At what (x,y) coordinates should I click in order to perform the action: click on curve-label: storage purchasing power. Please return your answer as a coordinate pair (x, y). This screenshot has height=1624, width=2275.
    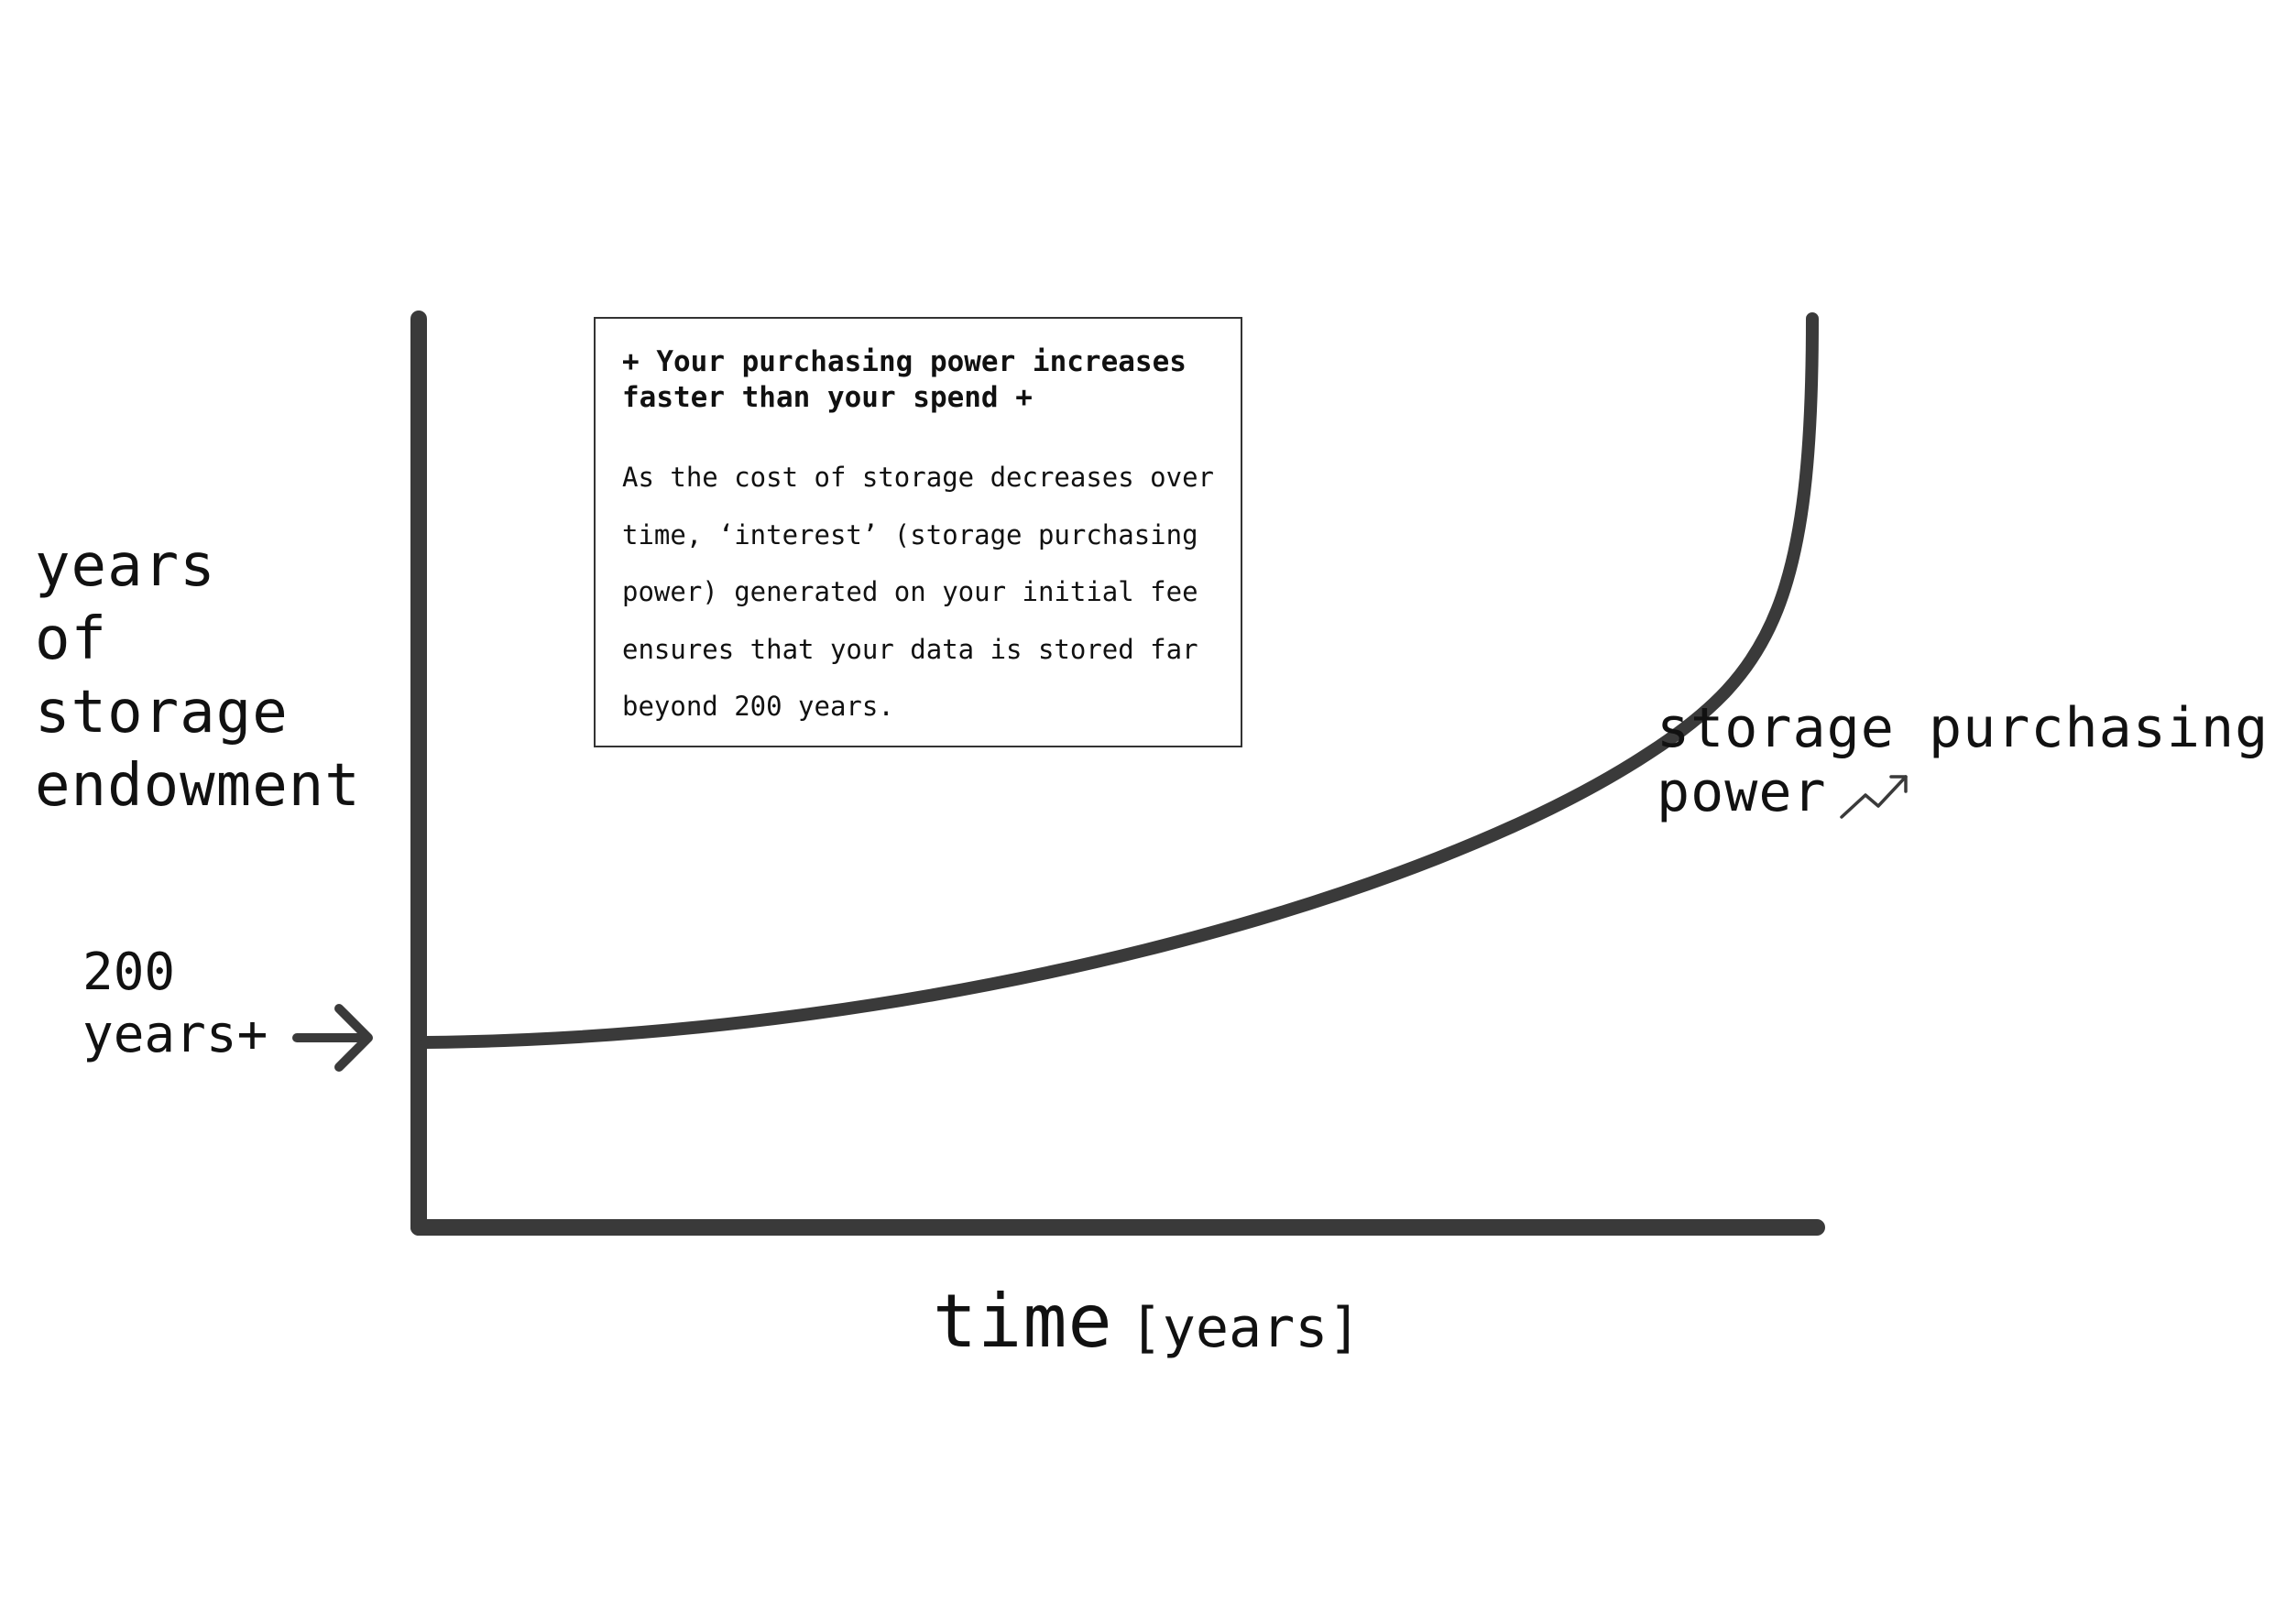
    Looking at the image, I should click on (1963, 760).